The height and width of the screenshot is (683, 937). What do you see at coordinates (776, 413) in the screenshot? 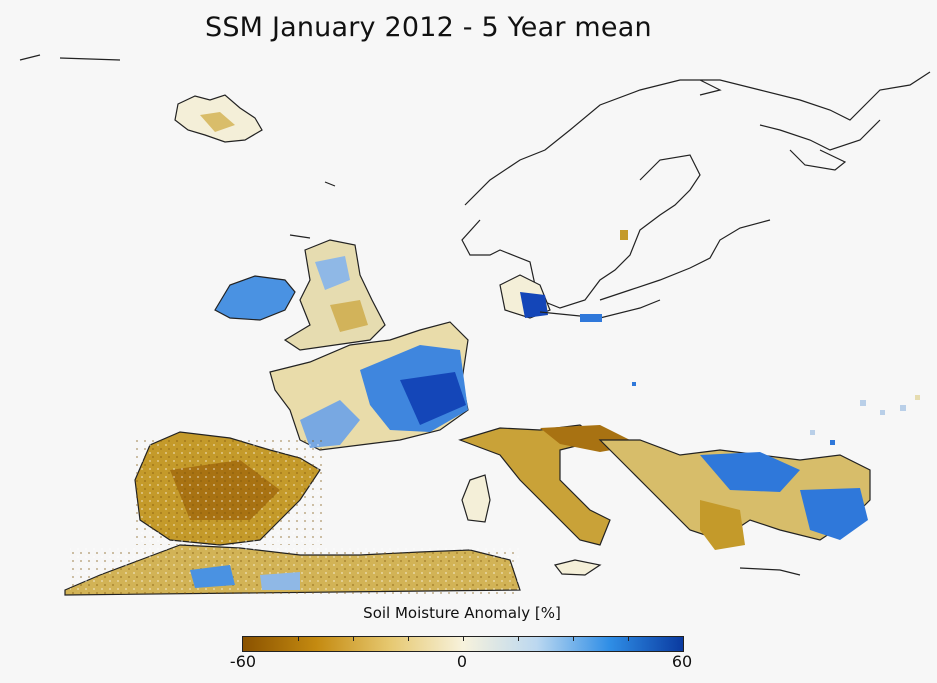
I see `eastern-europe-pixels` at bounding box center [776, 413].